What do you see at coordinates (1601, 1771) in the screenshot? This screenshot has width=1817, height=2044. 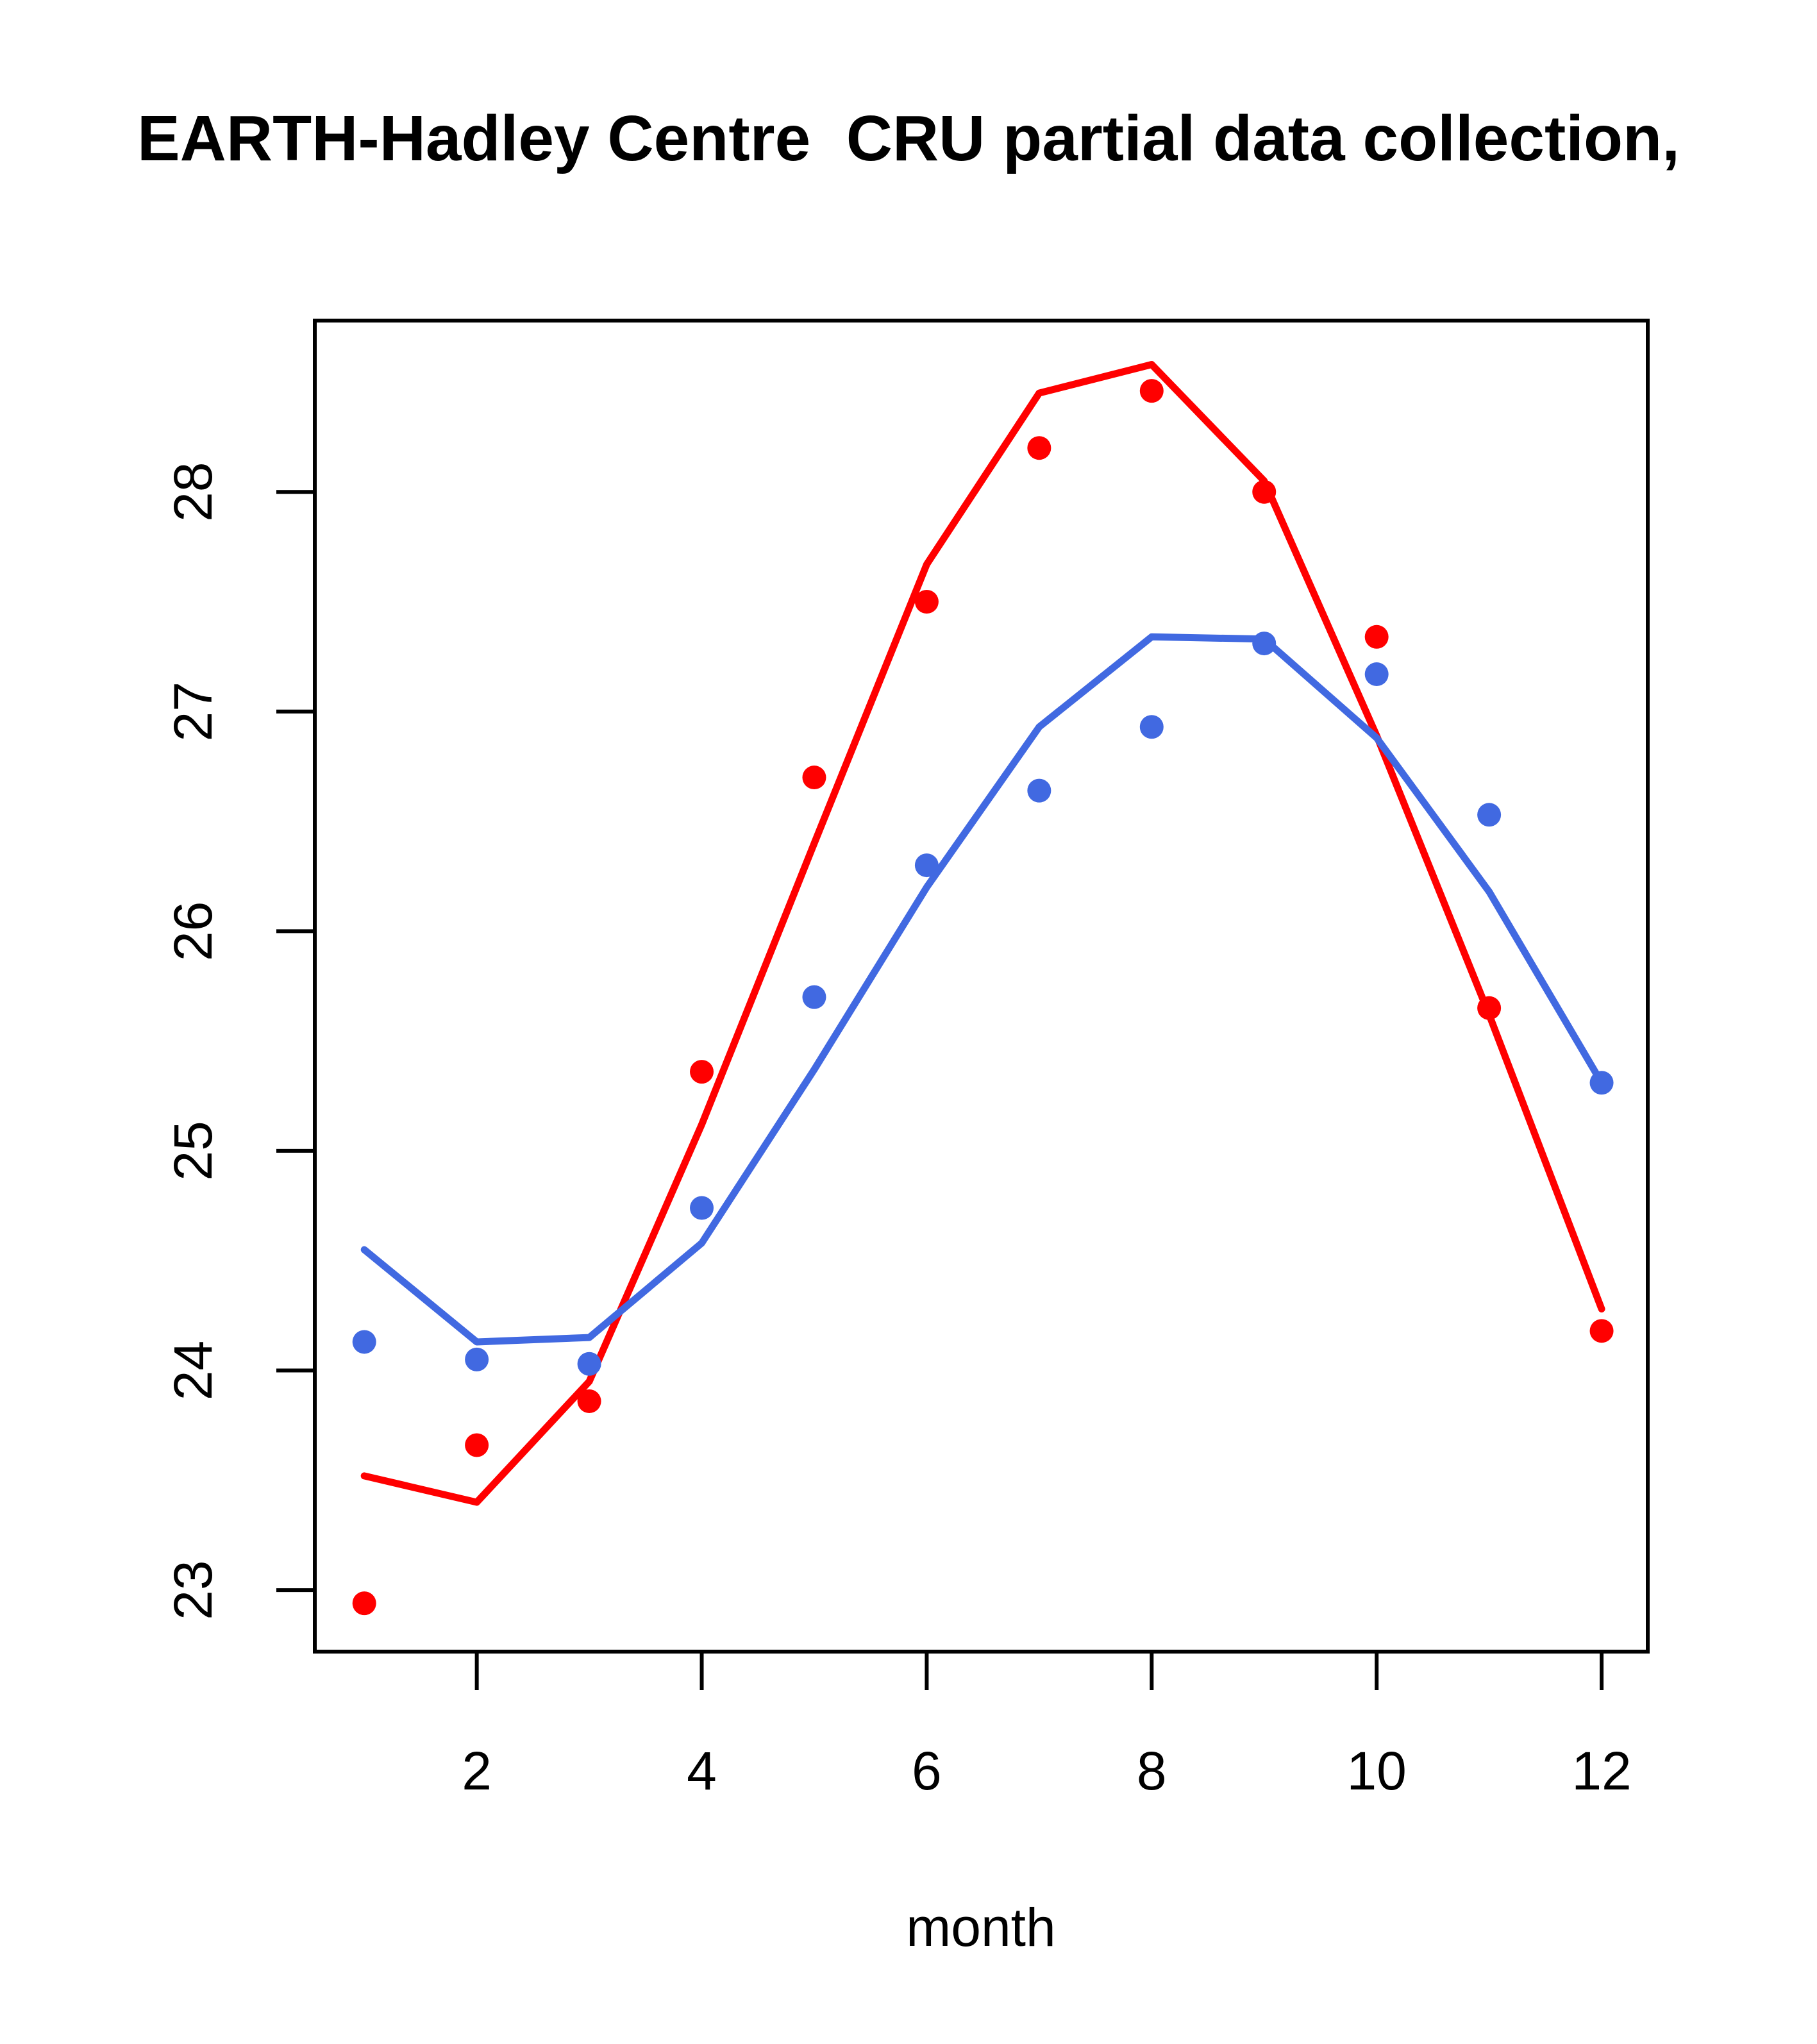 I see `x-tick-label: 12` at bounding box center [1601, 1771].